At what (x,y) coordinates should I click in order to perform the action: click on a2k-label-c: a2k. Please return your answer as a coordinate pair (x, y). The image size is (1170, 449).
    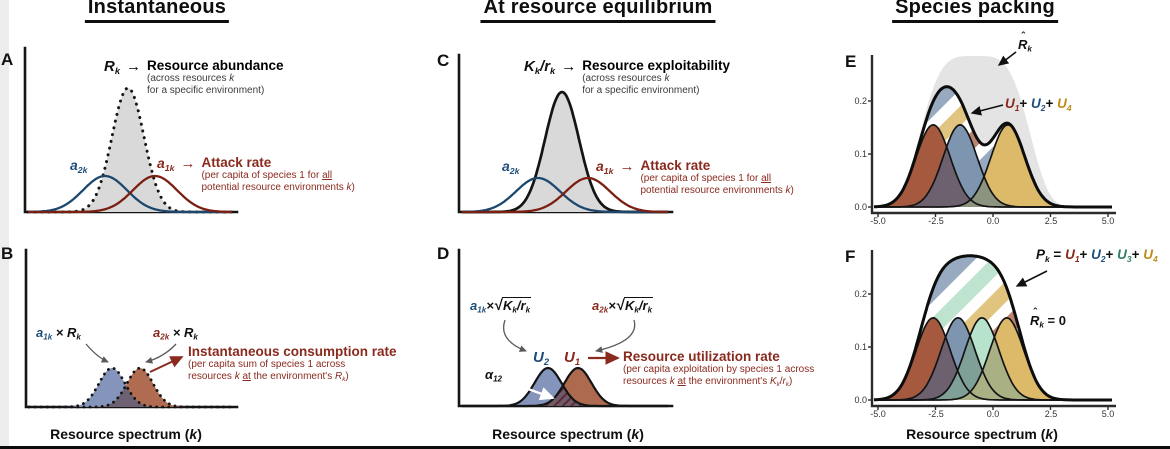
    Looking at the image, I should click on (511, 167).